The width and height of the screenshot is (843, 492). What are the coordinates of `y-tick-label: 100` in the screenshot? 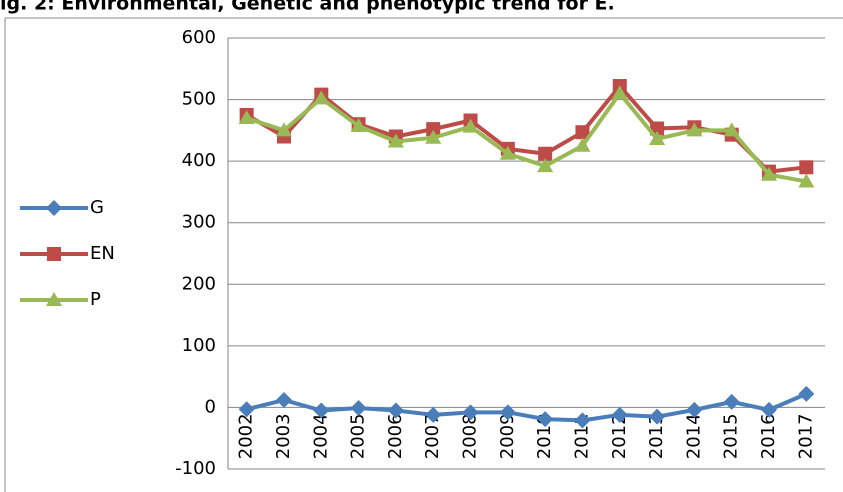 It's located at (199, 345).